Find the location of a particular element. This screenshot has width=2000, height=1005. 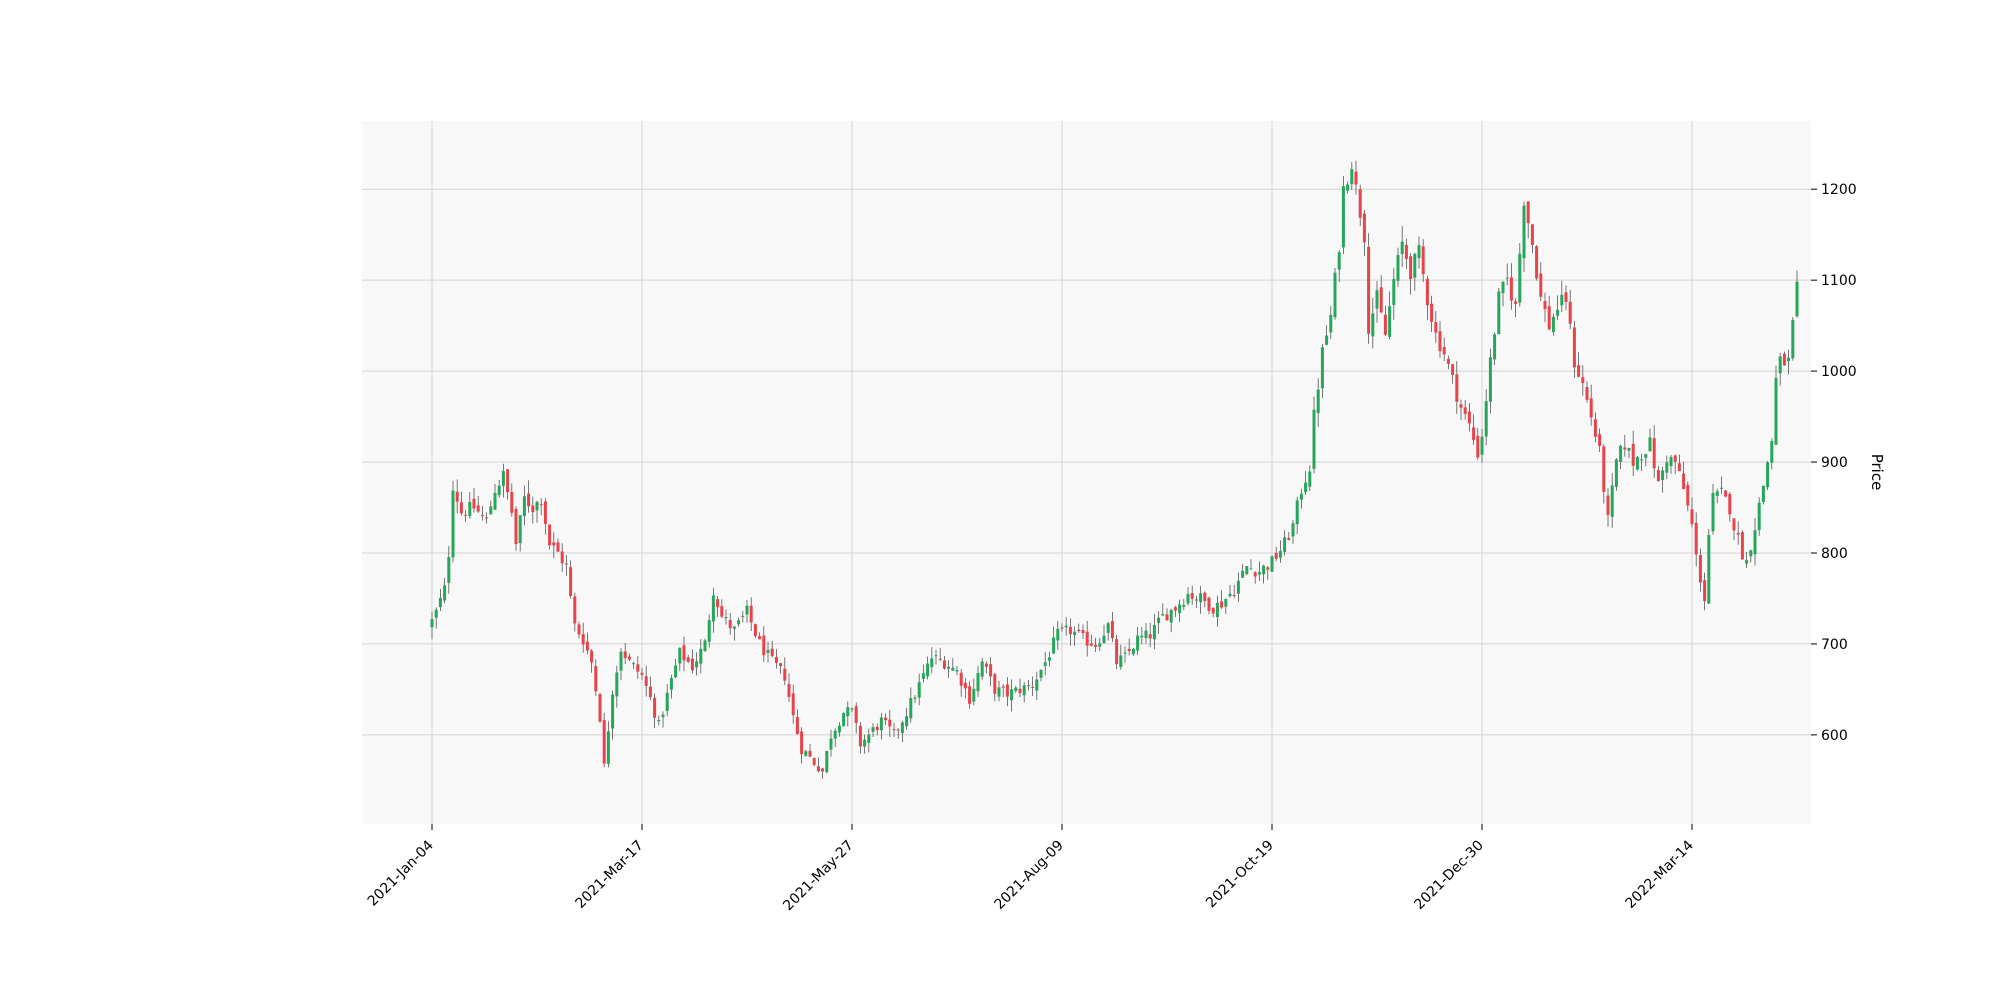

x-tick-label: 2021-Aug-09 is located at coordinates (1028, 875).